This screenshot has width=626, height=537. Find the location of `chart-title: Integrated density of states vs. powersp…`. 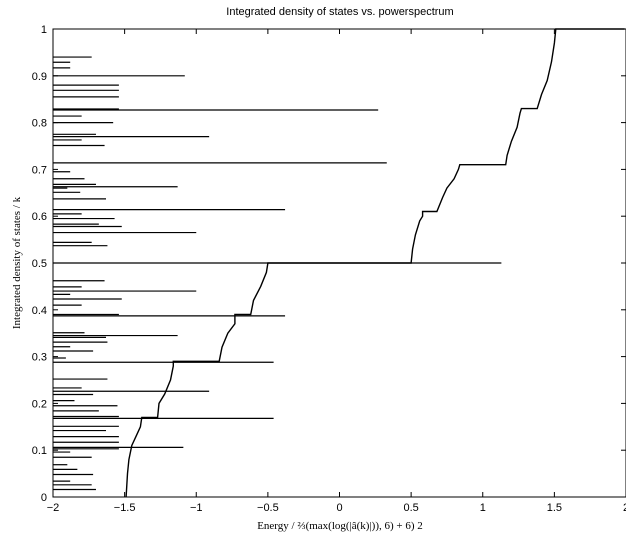

chart-title: Integrated density of states vs. powersp… is located at coordinates (339, 12).